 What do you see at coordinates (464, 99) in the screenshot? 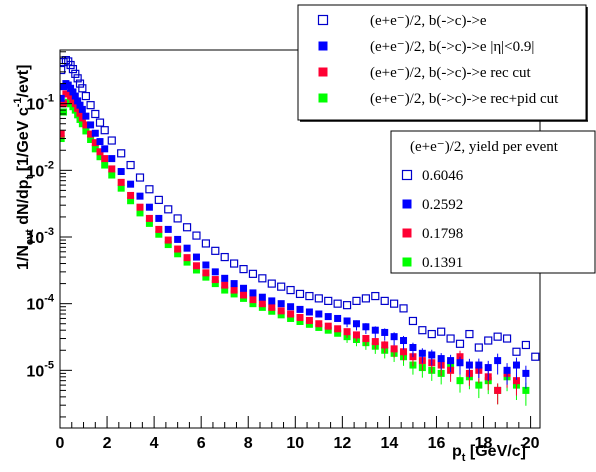
I see `legend-label: (e+e⁻)/2, b(->c)->e rec+pid cut` at bounding box center [464, 99].